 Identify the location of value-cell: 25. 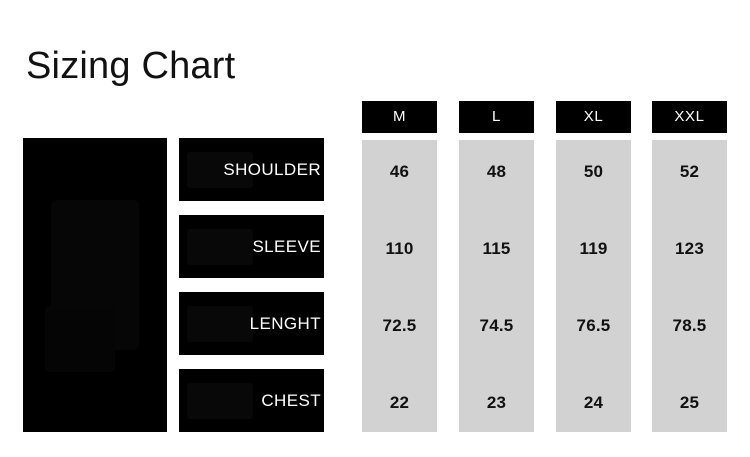
(689, 402).